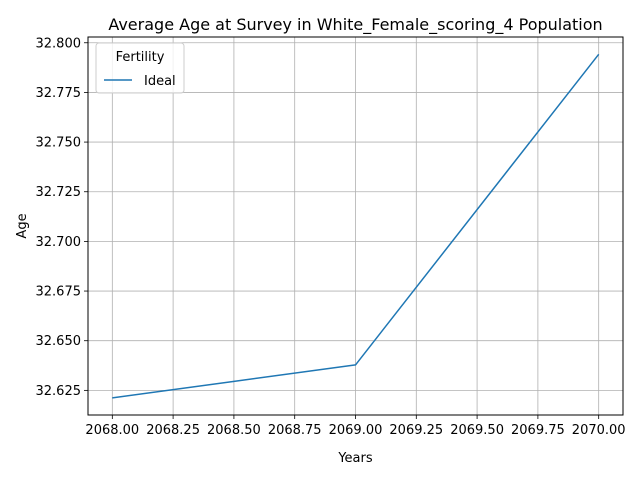 The width and height of the screenshot is (640, 480). What do you see at coordinates (59, 43) in the screenshot?
I see `y-tick-label: 32.800` at bounding box center [59, 43].